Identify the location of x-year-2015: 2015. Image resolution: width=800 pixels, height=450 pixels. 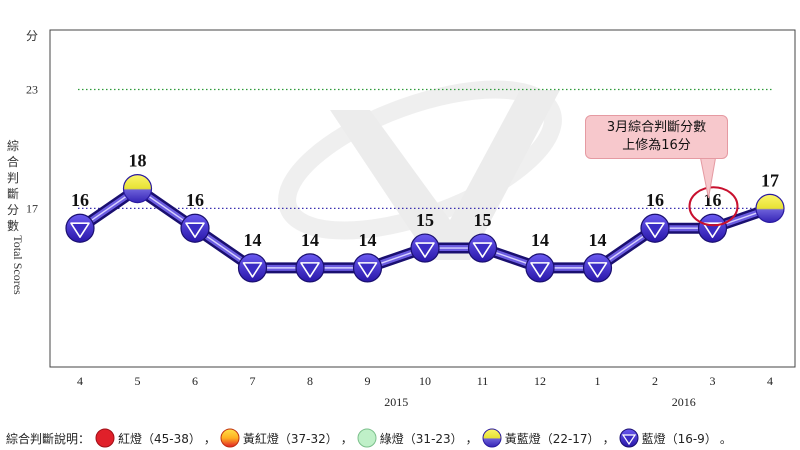
(396, 402).